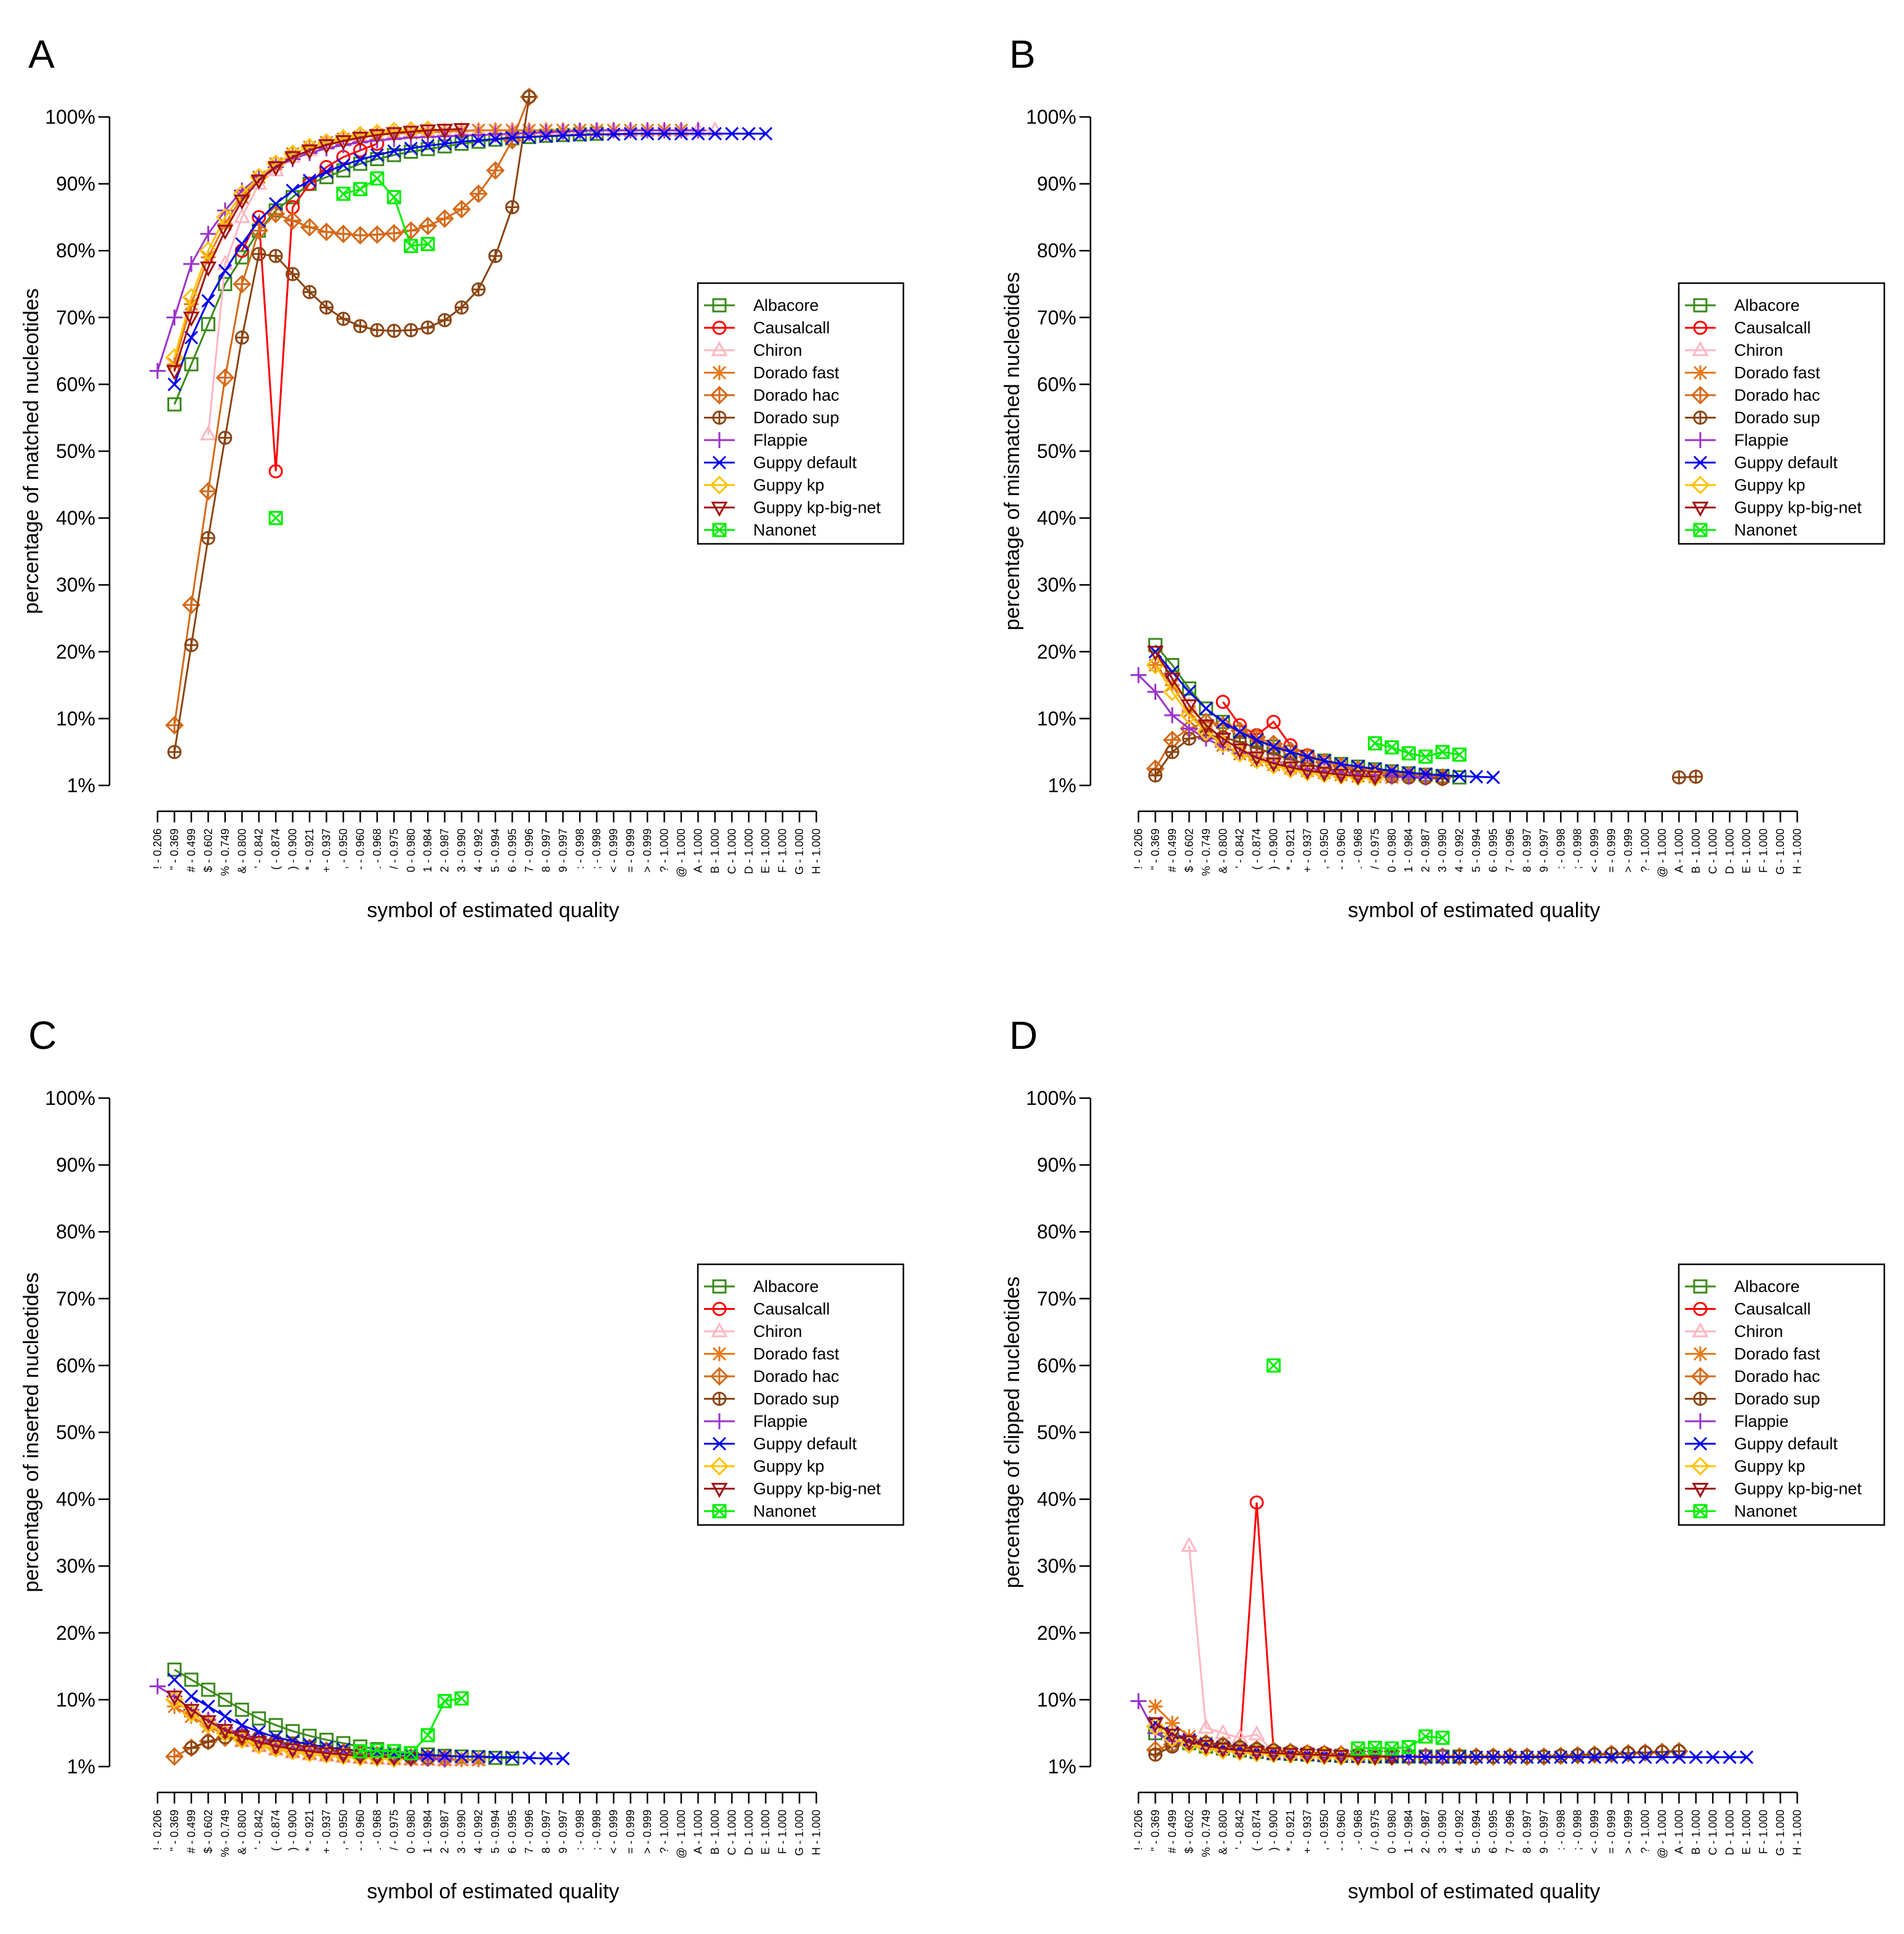 This screenshot has height=1934, width=1904. I want to click on x-tick-label: B - 1.000, so click(1696, 1832).